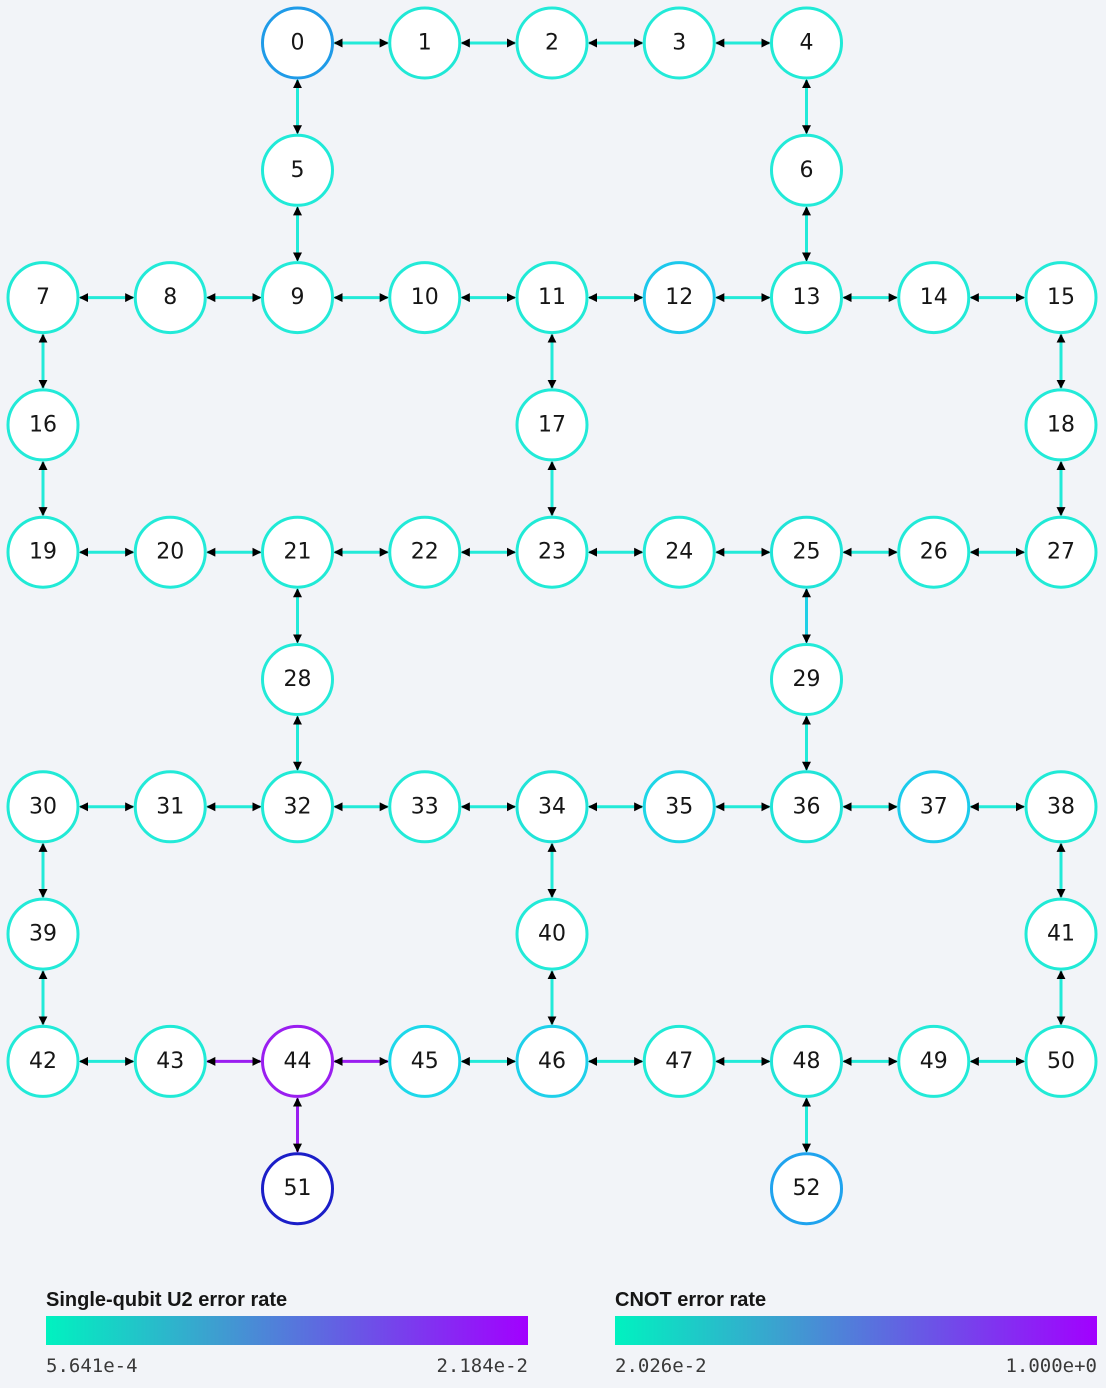 Image resolution: width=1106 pixels, height=1388 pixels. I want to click on qubit-label: 33, so click(425, 806).